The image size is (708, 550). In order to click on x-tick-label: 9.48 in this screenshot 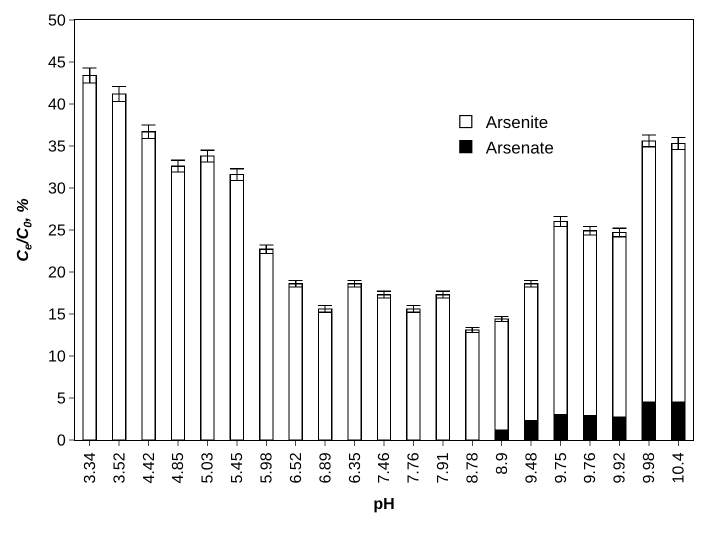, I will do `click(531, 468)`.